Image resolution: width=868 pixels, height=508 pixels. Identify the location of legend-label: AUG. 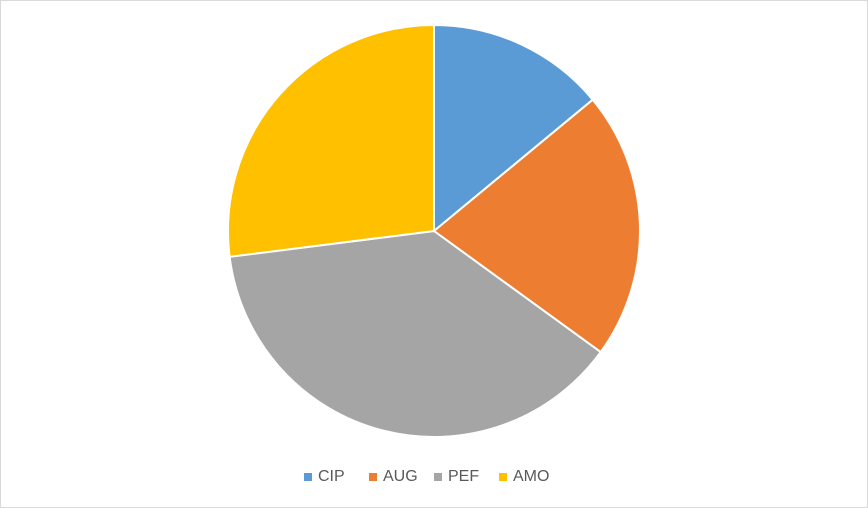
(400, 476).